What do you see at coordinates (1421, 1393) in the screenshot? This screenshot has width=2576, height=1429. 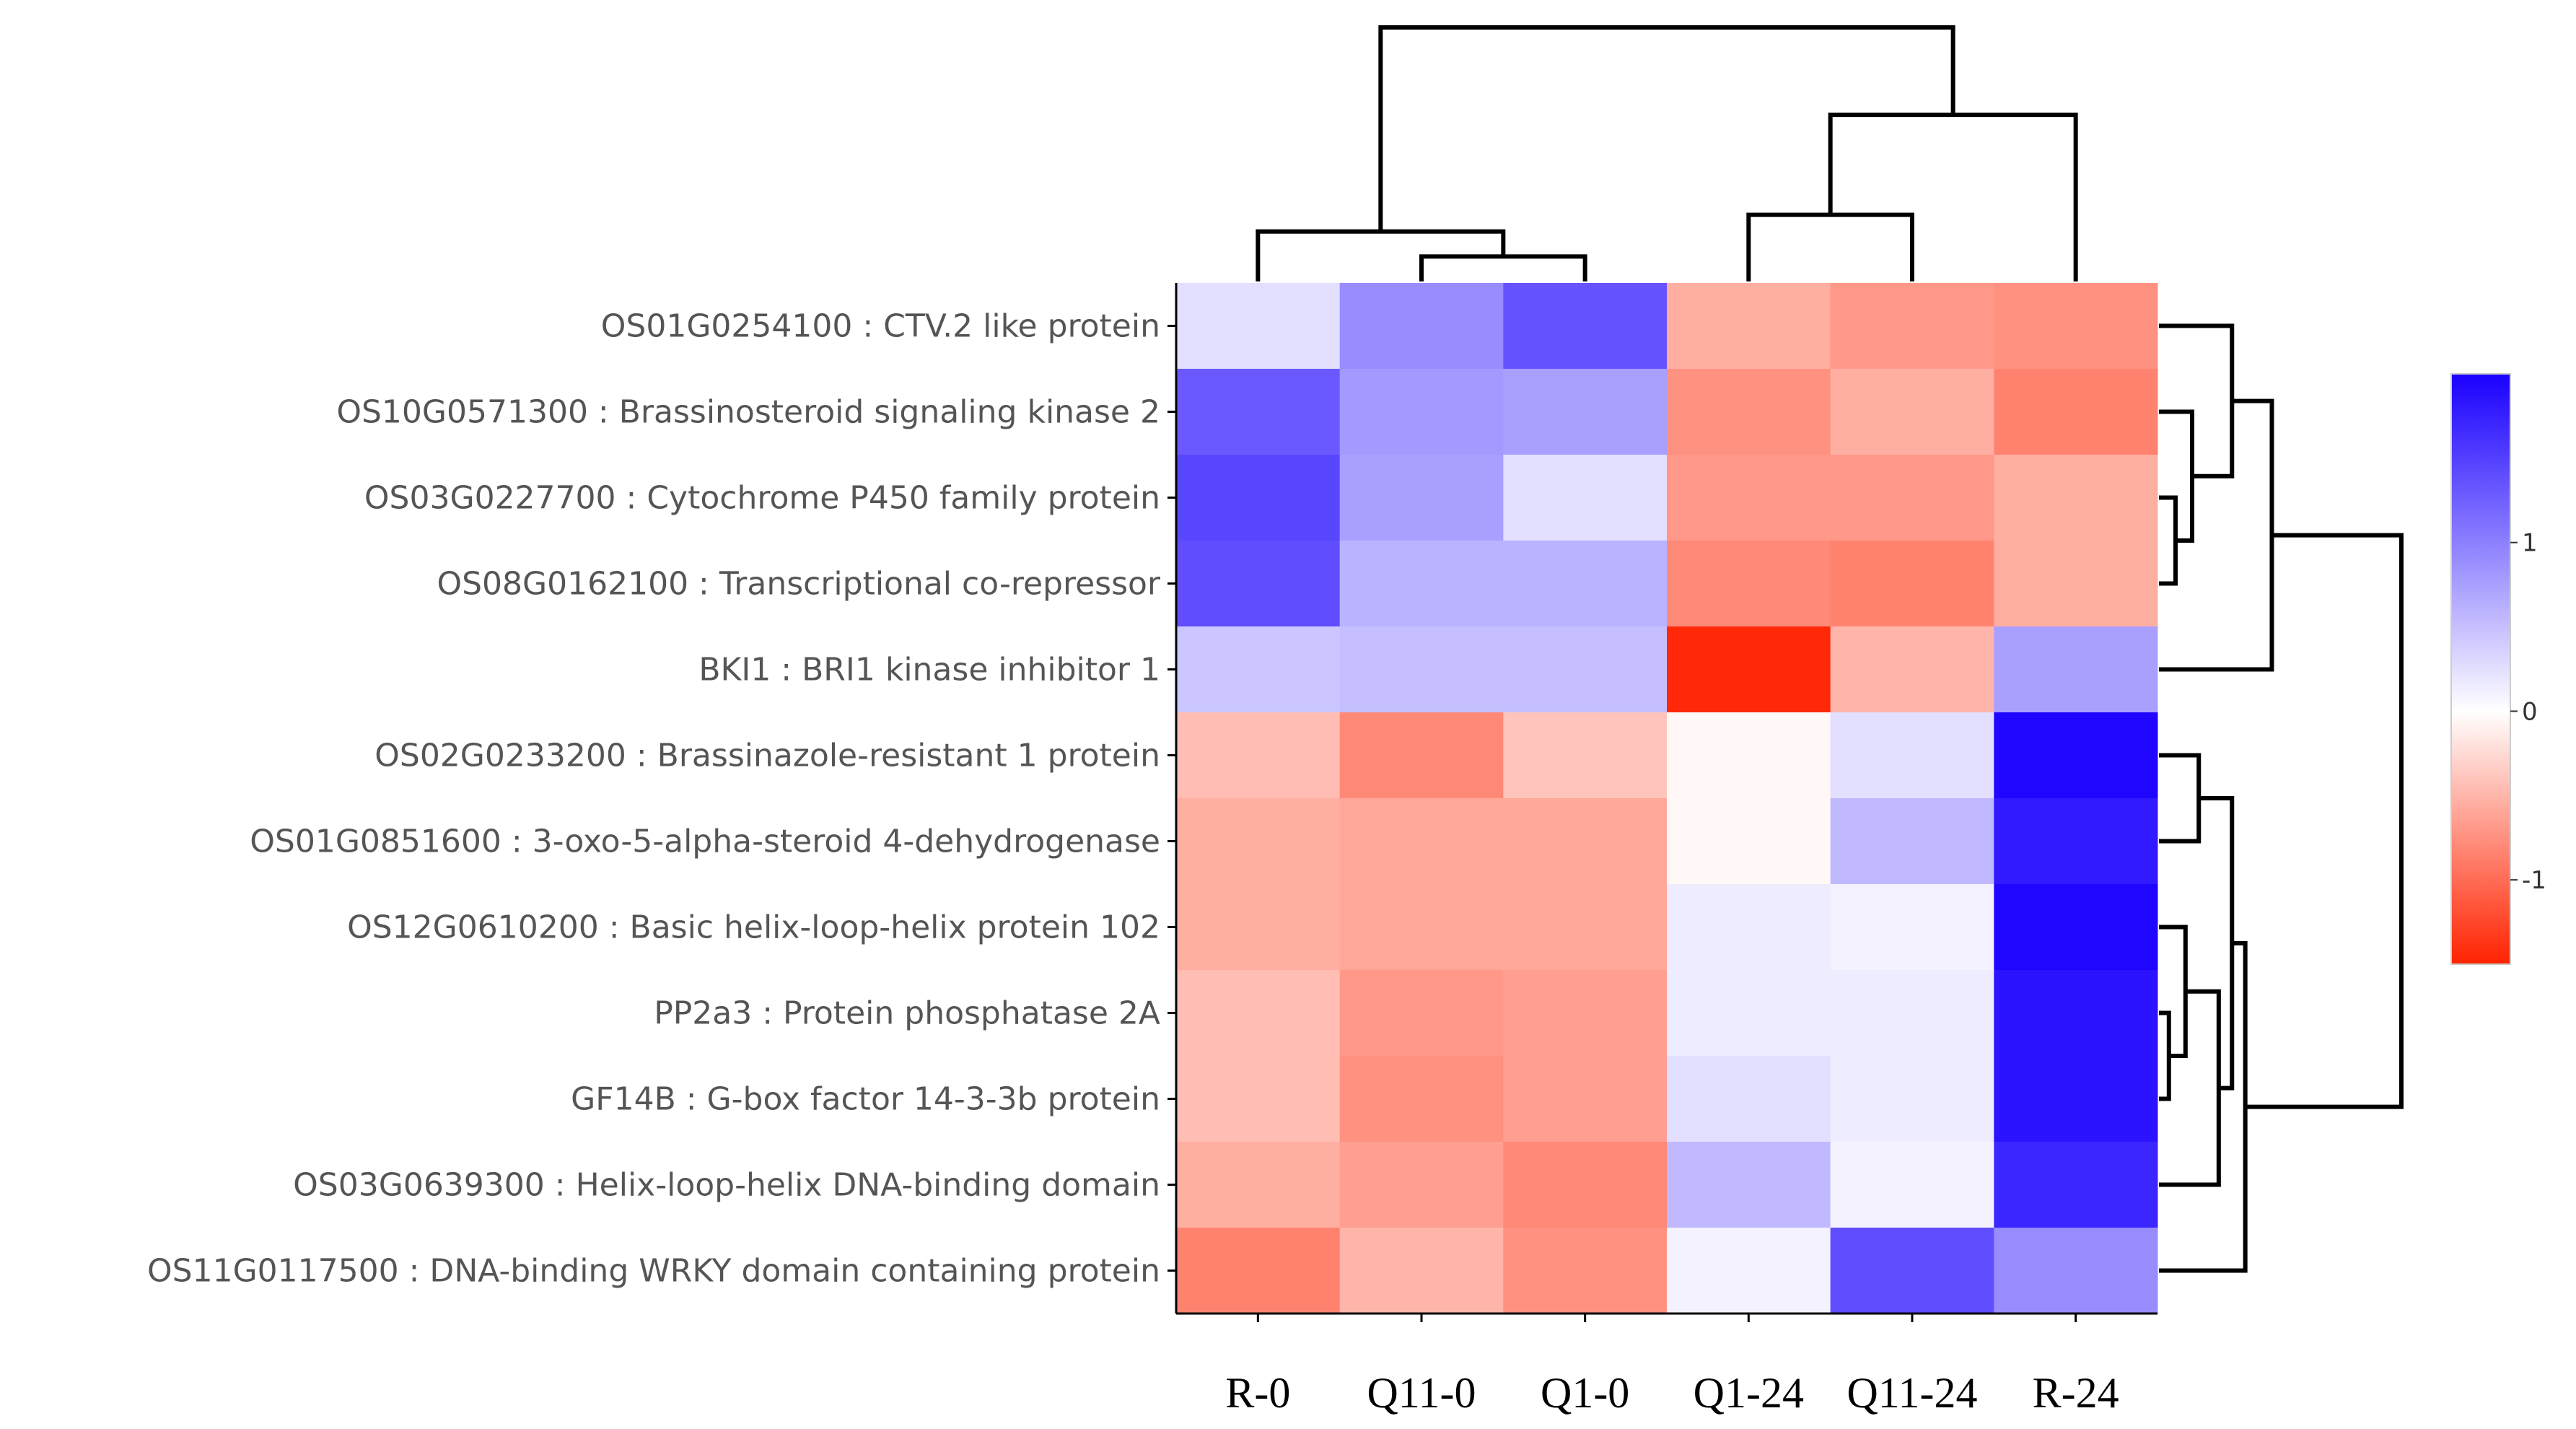 I see `column-label: Q11-0` at bounding box center [1421, 1393].